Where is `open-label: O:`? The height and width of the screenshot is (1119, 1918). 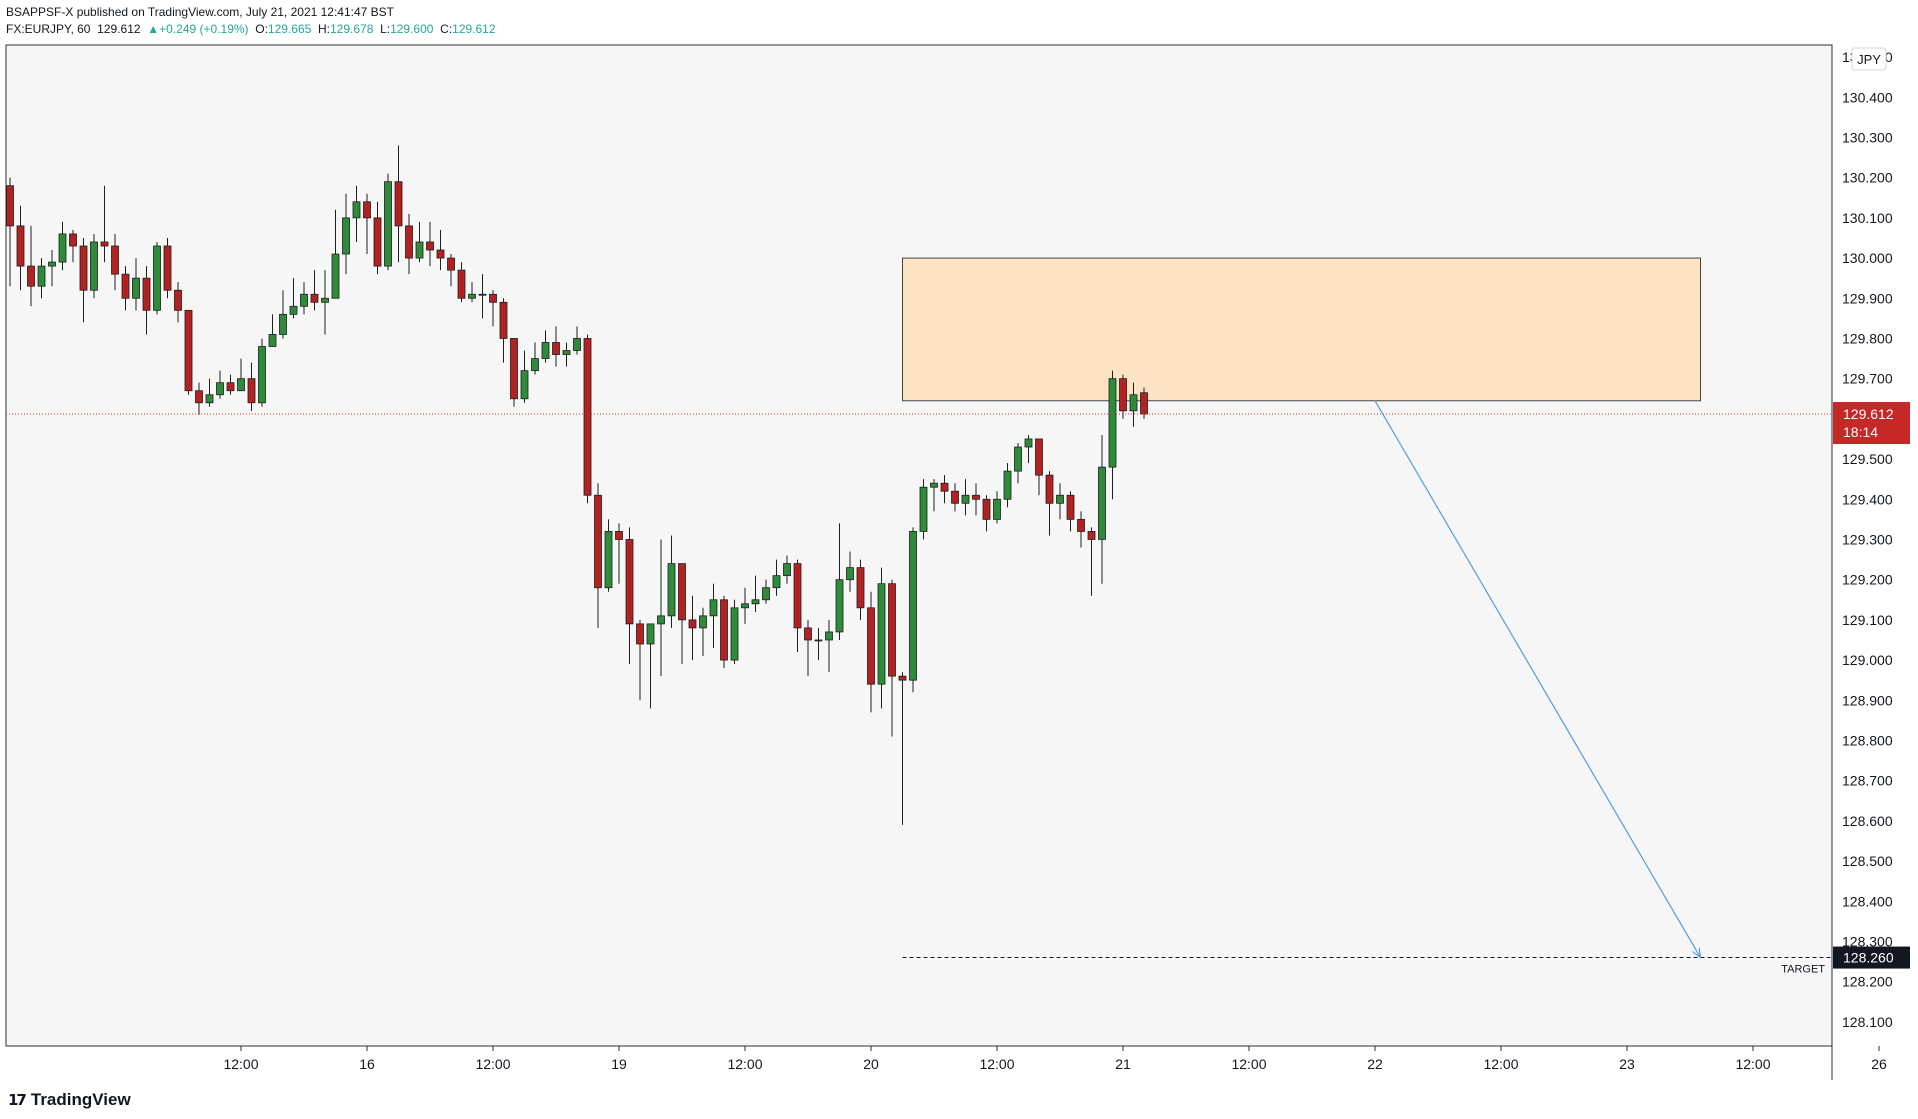
open-label: O: is located at coordinates (261, 29).